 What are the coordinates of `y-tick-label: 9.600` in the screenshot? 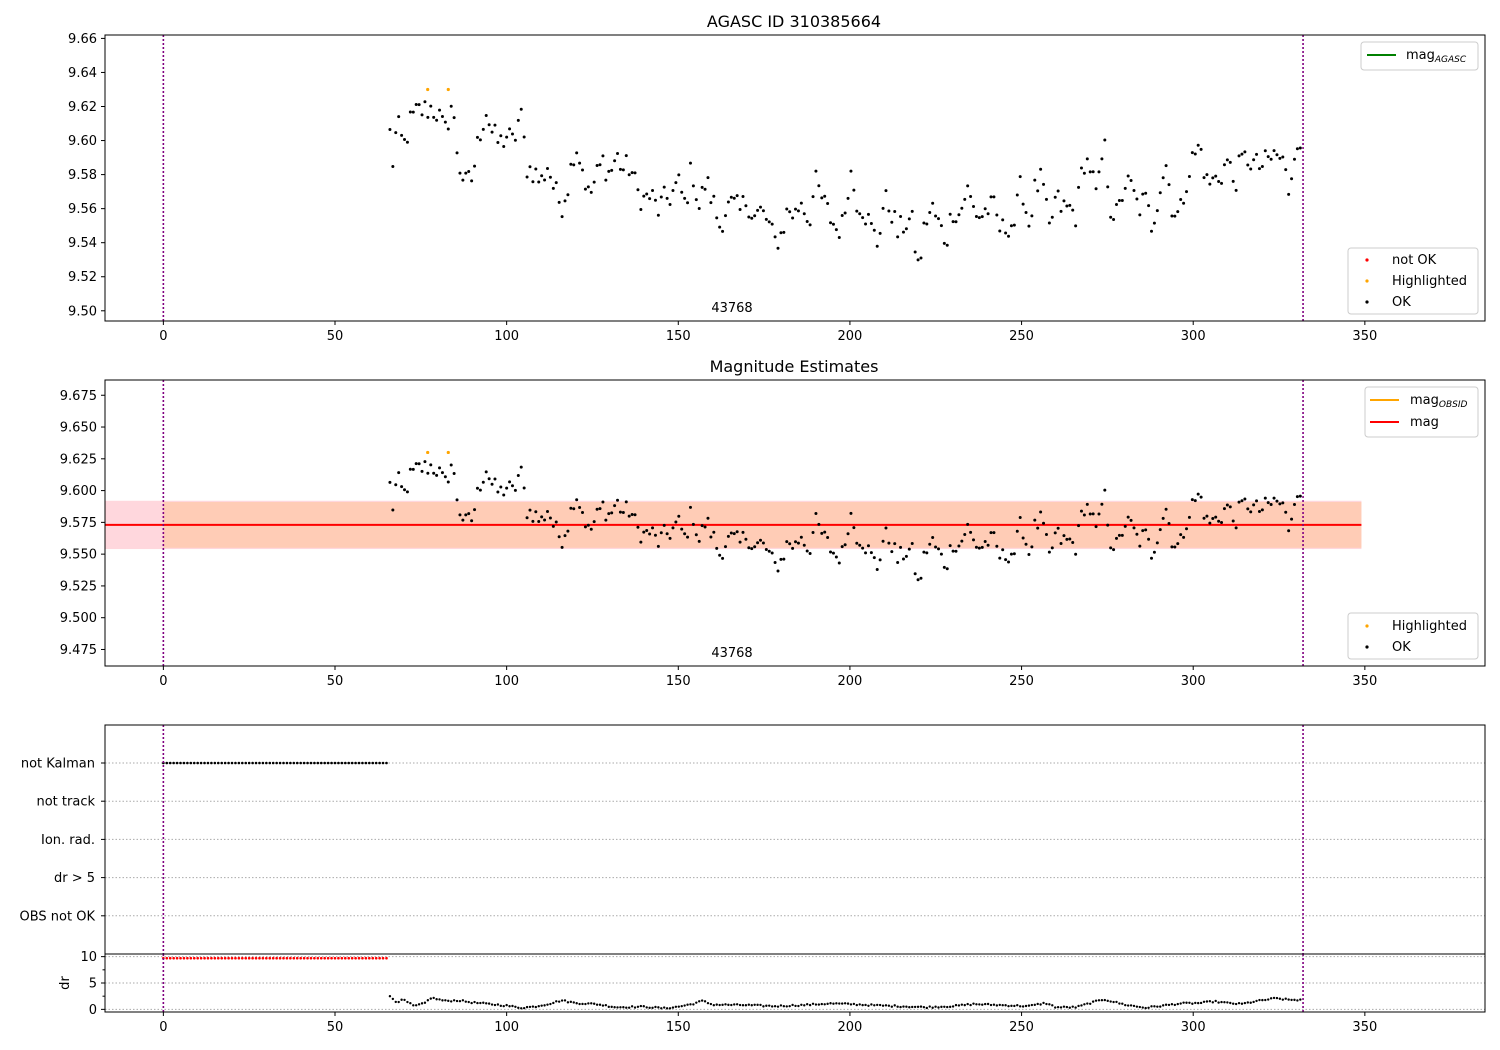 It's located at (78, 491).